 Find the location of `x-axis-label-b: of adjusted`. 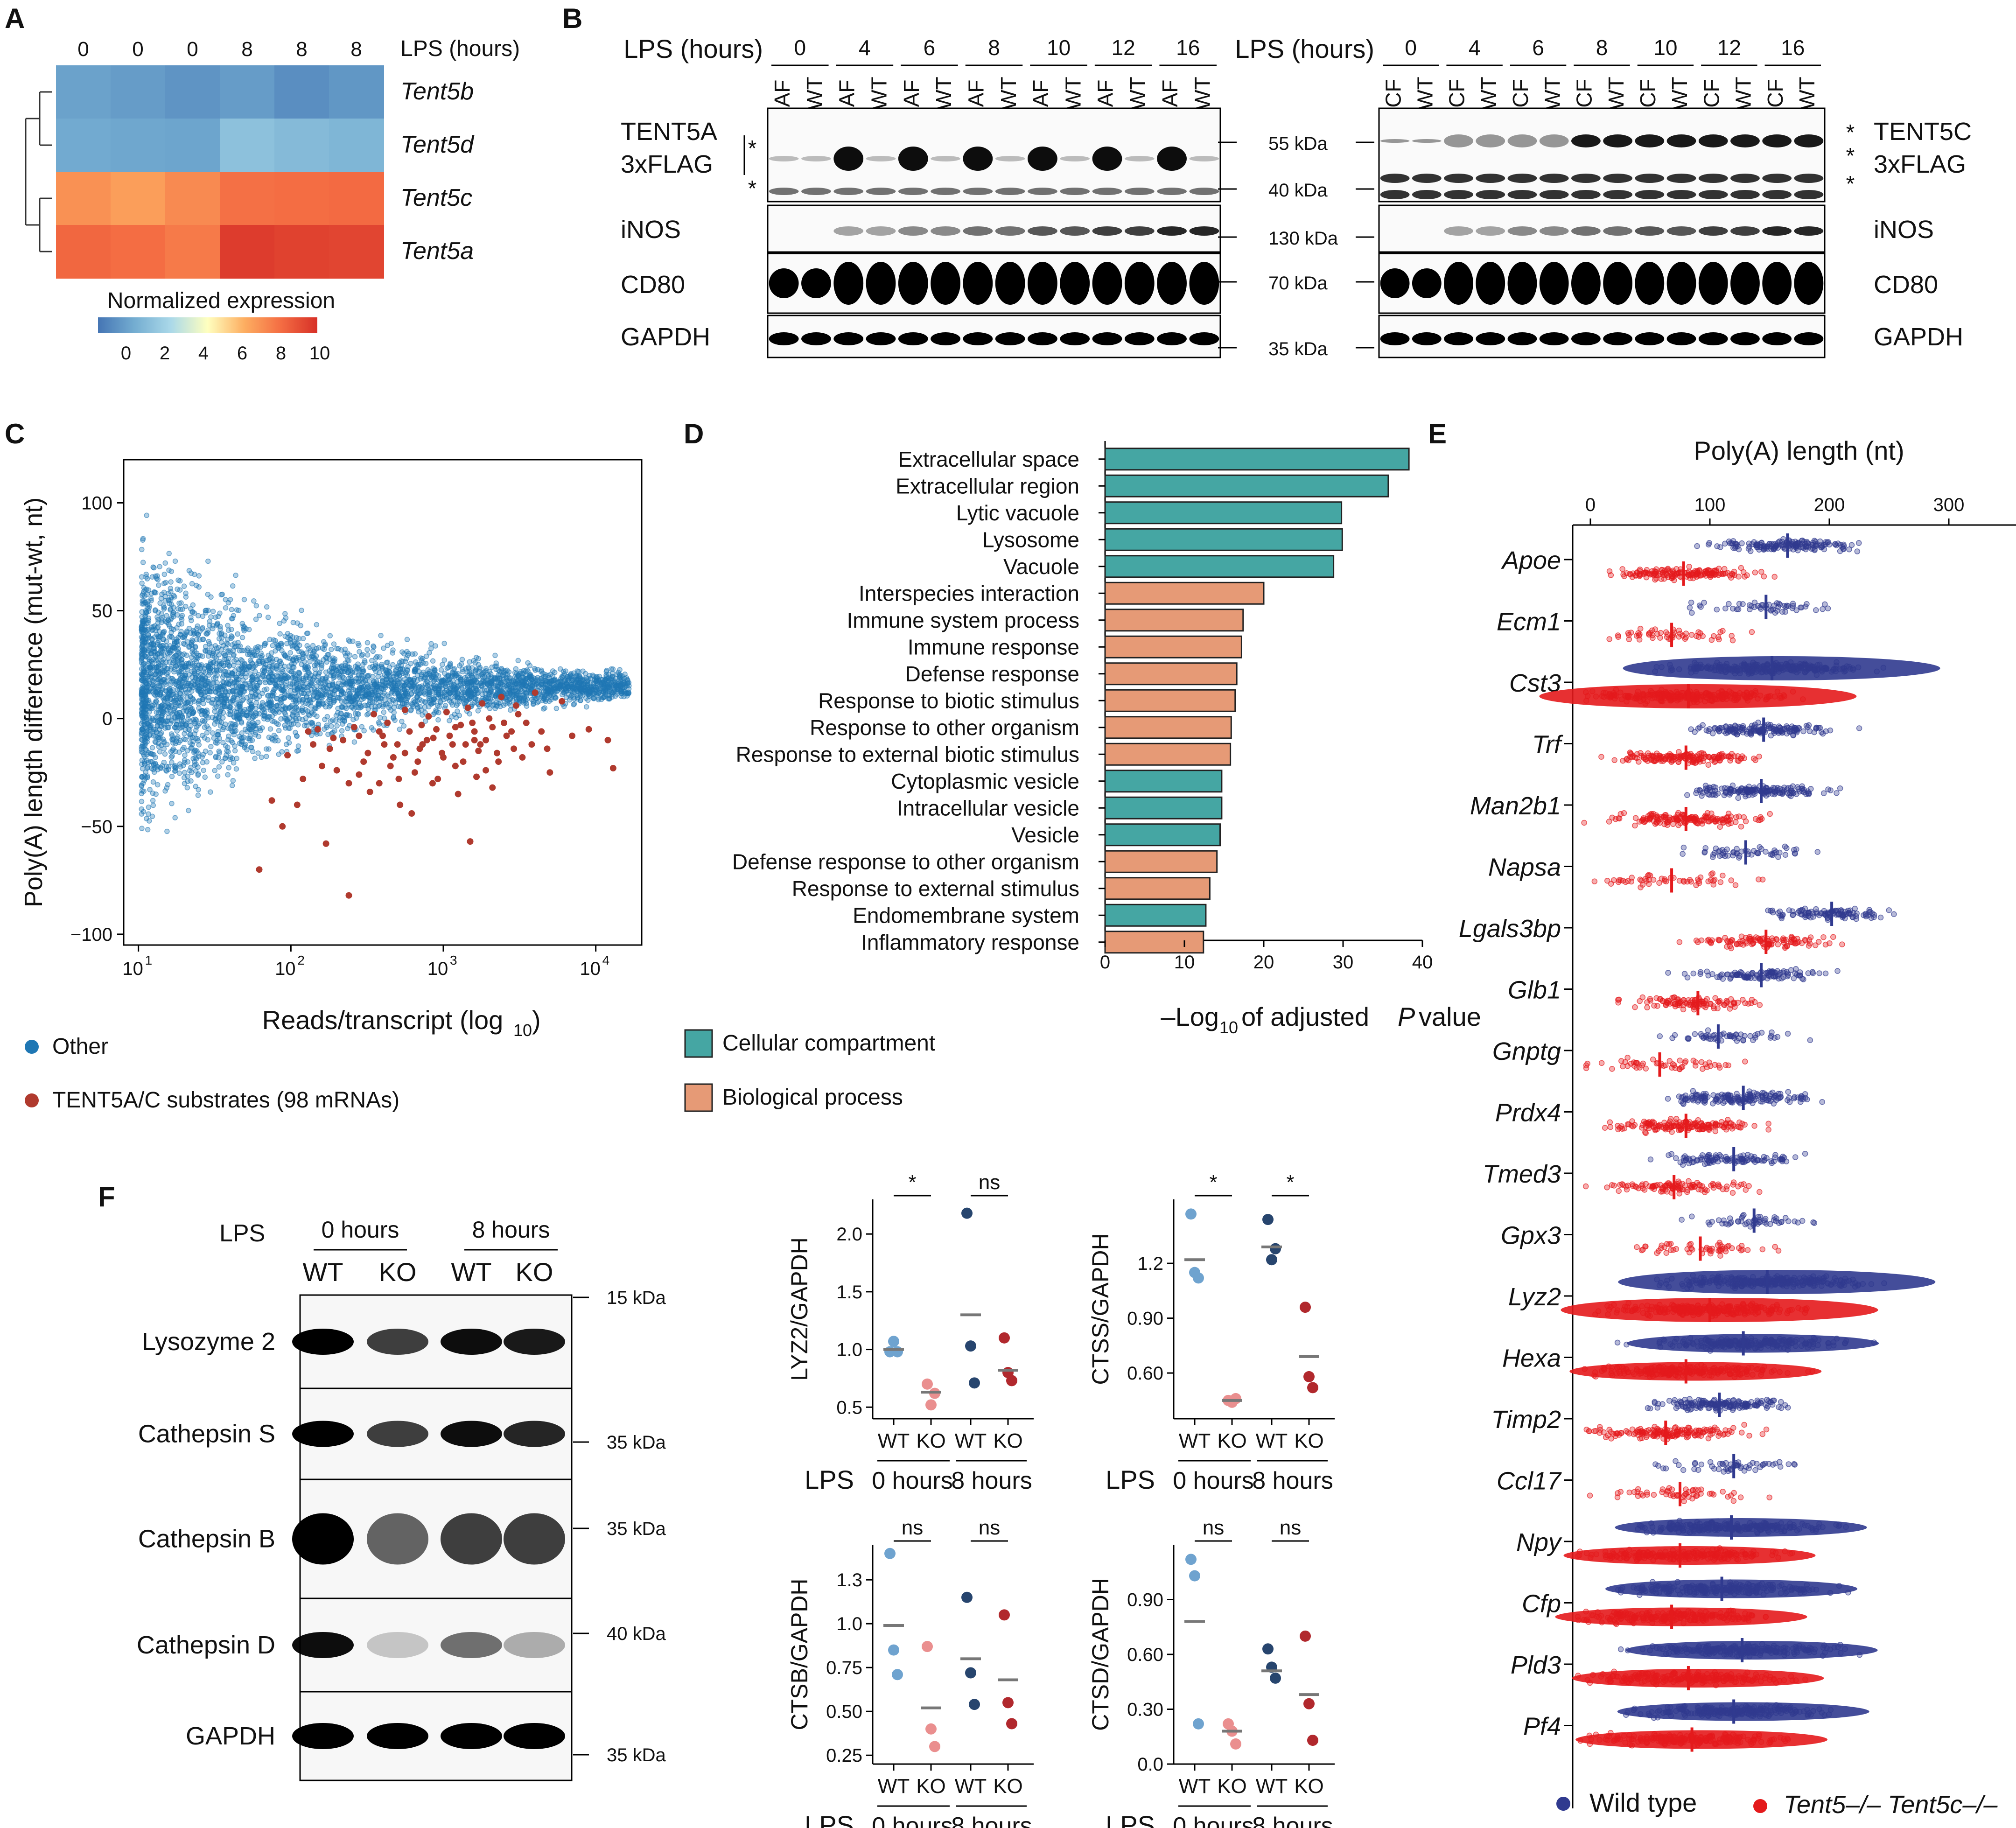

x-axis-label-b: of adjusted is located at coordinates (1305, 1016).